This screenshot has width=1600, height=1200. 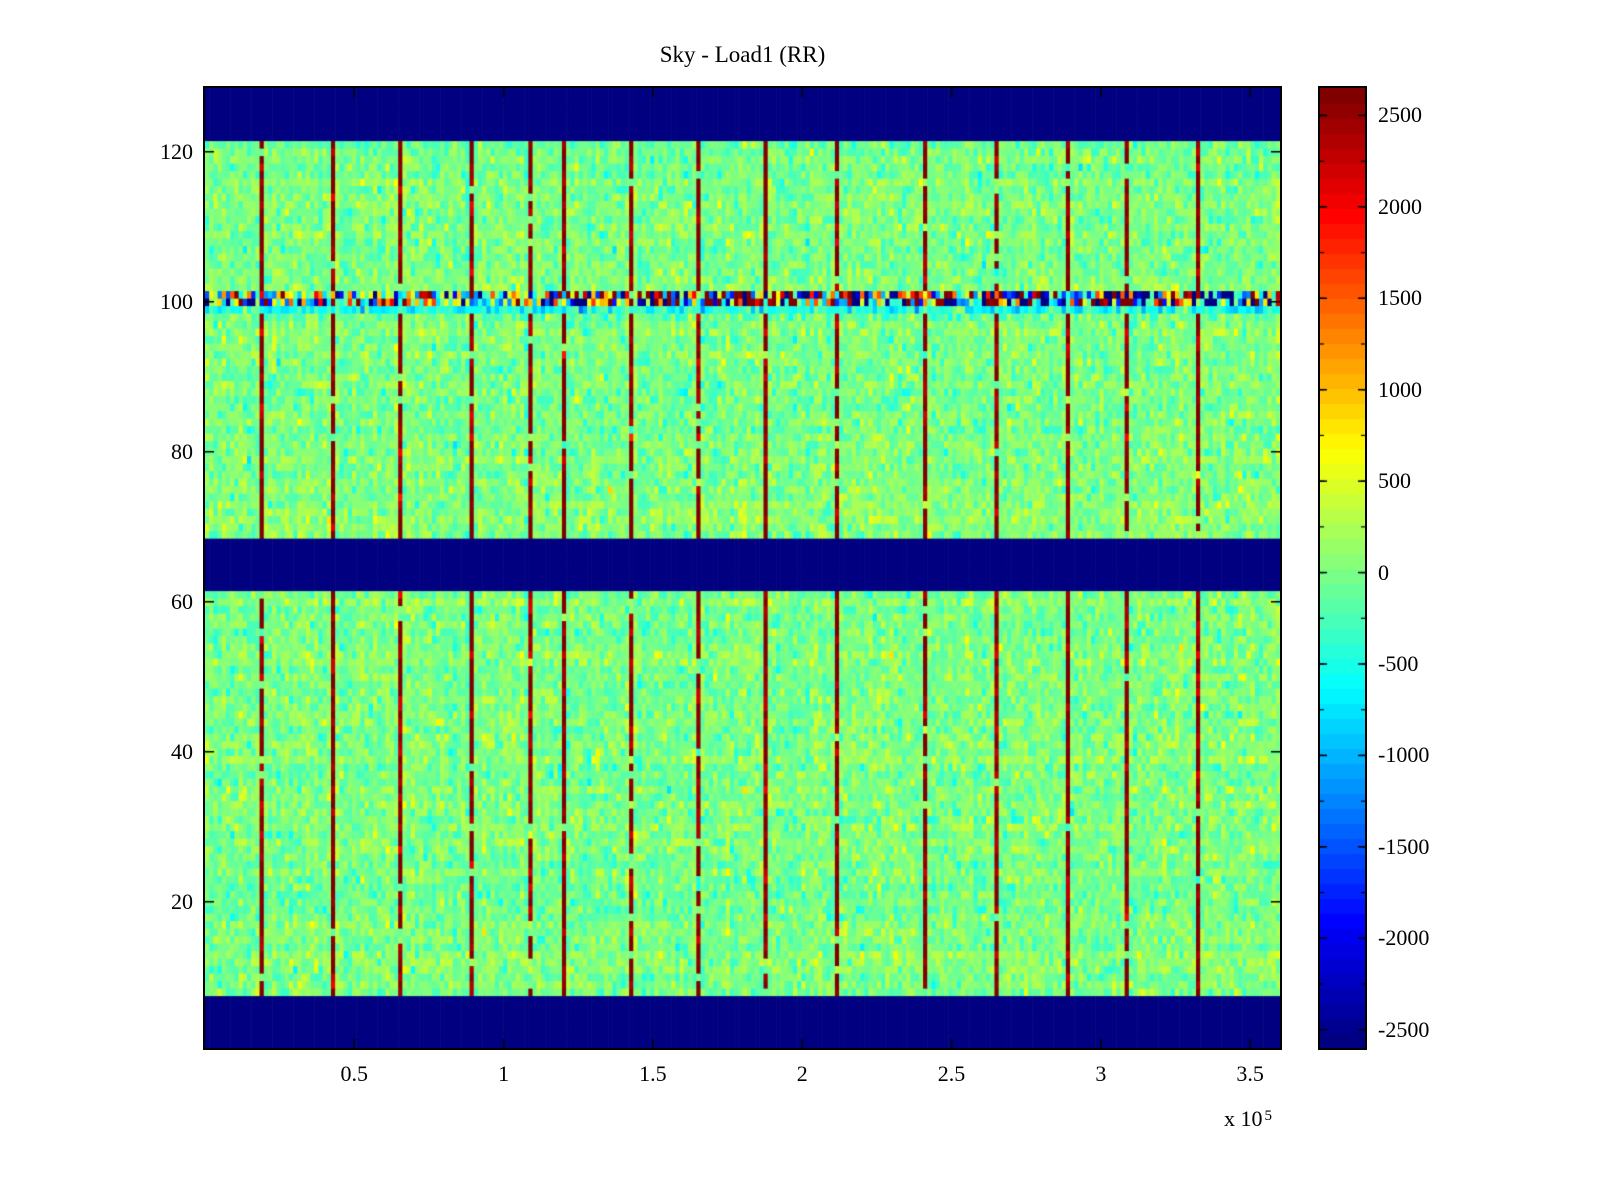 I want to click on colorbar-tick-label: 1000, so click(x=1400, y=389).